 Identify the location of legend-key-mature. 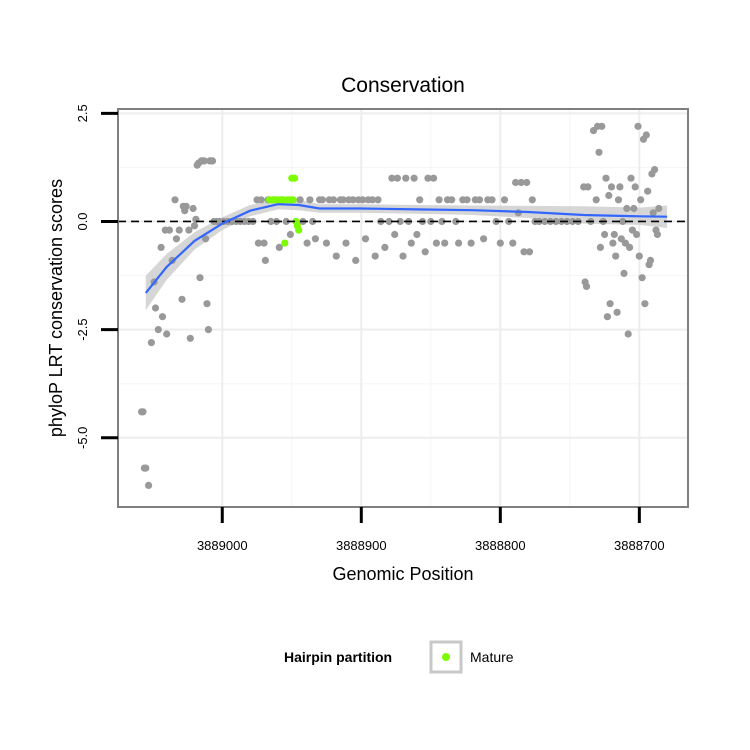
(446, 657).